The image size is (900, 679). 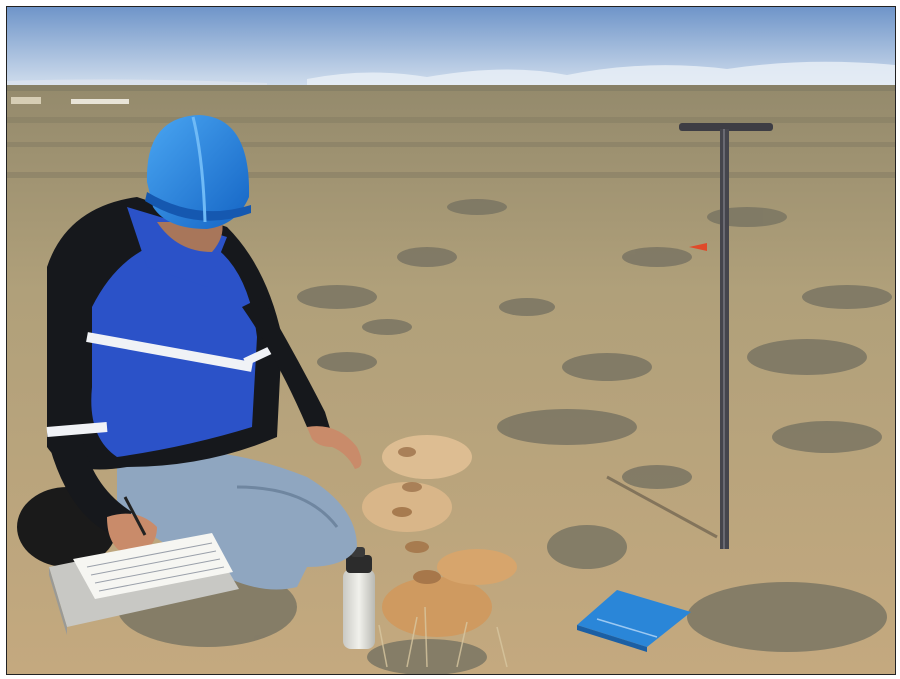 What do you see at coordinates (359, 598) in the screenshot?
I see `water-bottle` at bounding box center [359, 598].